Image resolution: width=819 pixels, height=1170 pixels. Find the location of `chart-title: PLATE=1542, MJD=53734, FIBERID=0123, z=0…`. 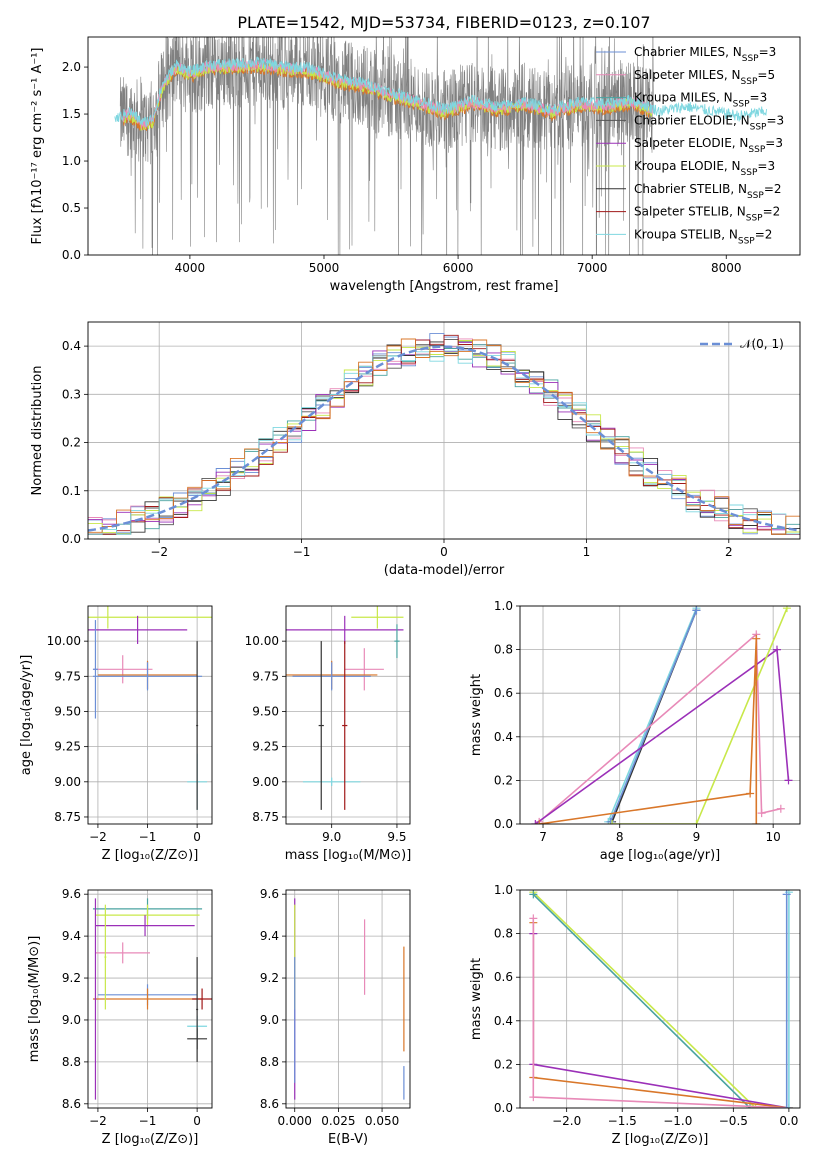

chart-title: PLATE=1542, MJD=53734, FIBERID=0123, z=0… is located at coordinates (443, 22).